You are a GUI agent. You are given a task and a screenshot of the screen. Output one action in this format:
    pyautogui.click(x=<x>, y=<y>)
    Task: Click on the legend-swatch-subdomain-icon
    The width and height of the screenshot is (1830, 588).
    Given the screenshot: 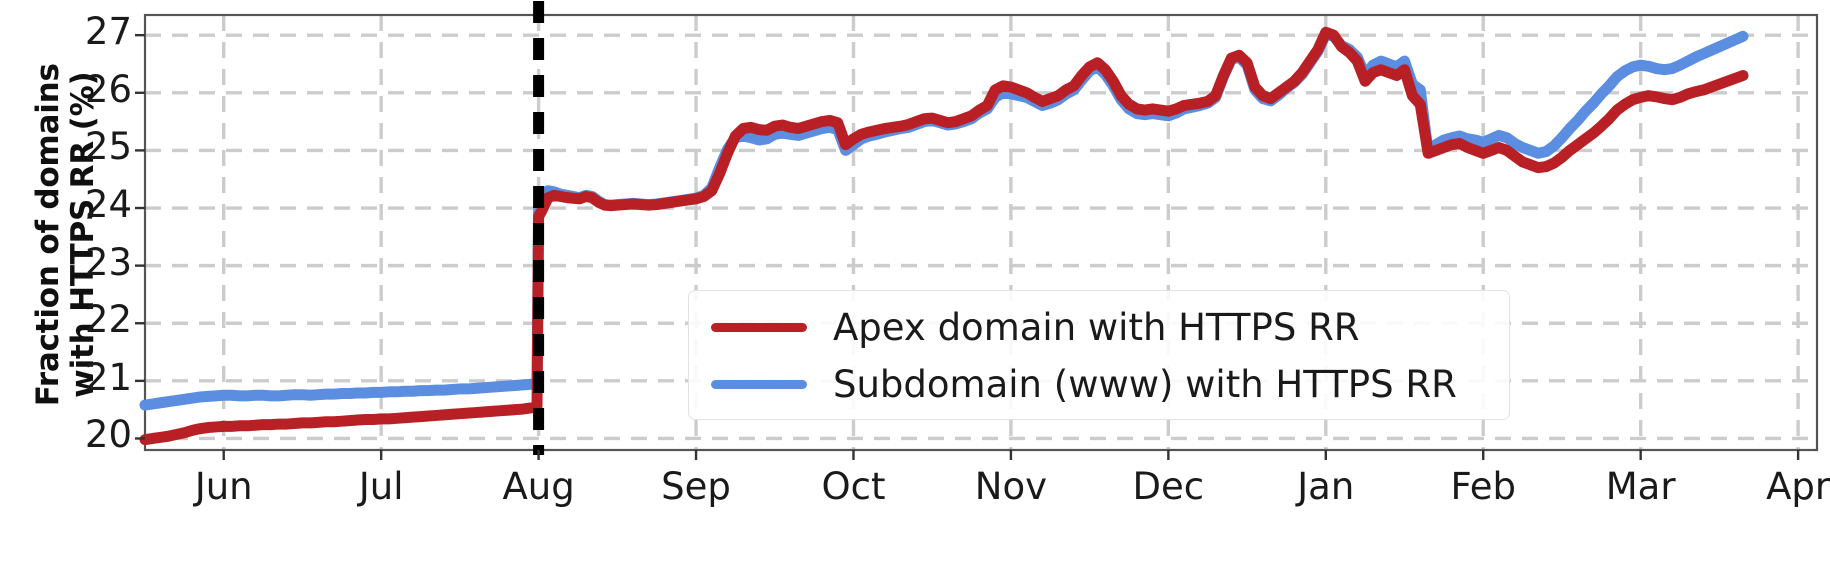 What is the action you would take?
    pyautogui.click(x=759, y=384)
    